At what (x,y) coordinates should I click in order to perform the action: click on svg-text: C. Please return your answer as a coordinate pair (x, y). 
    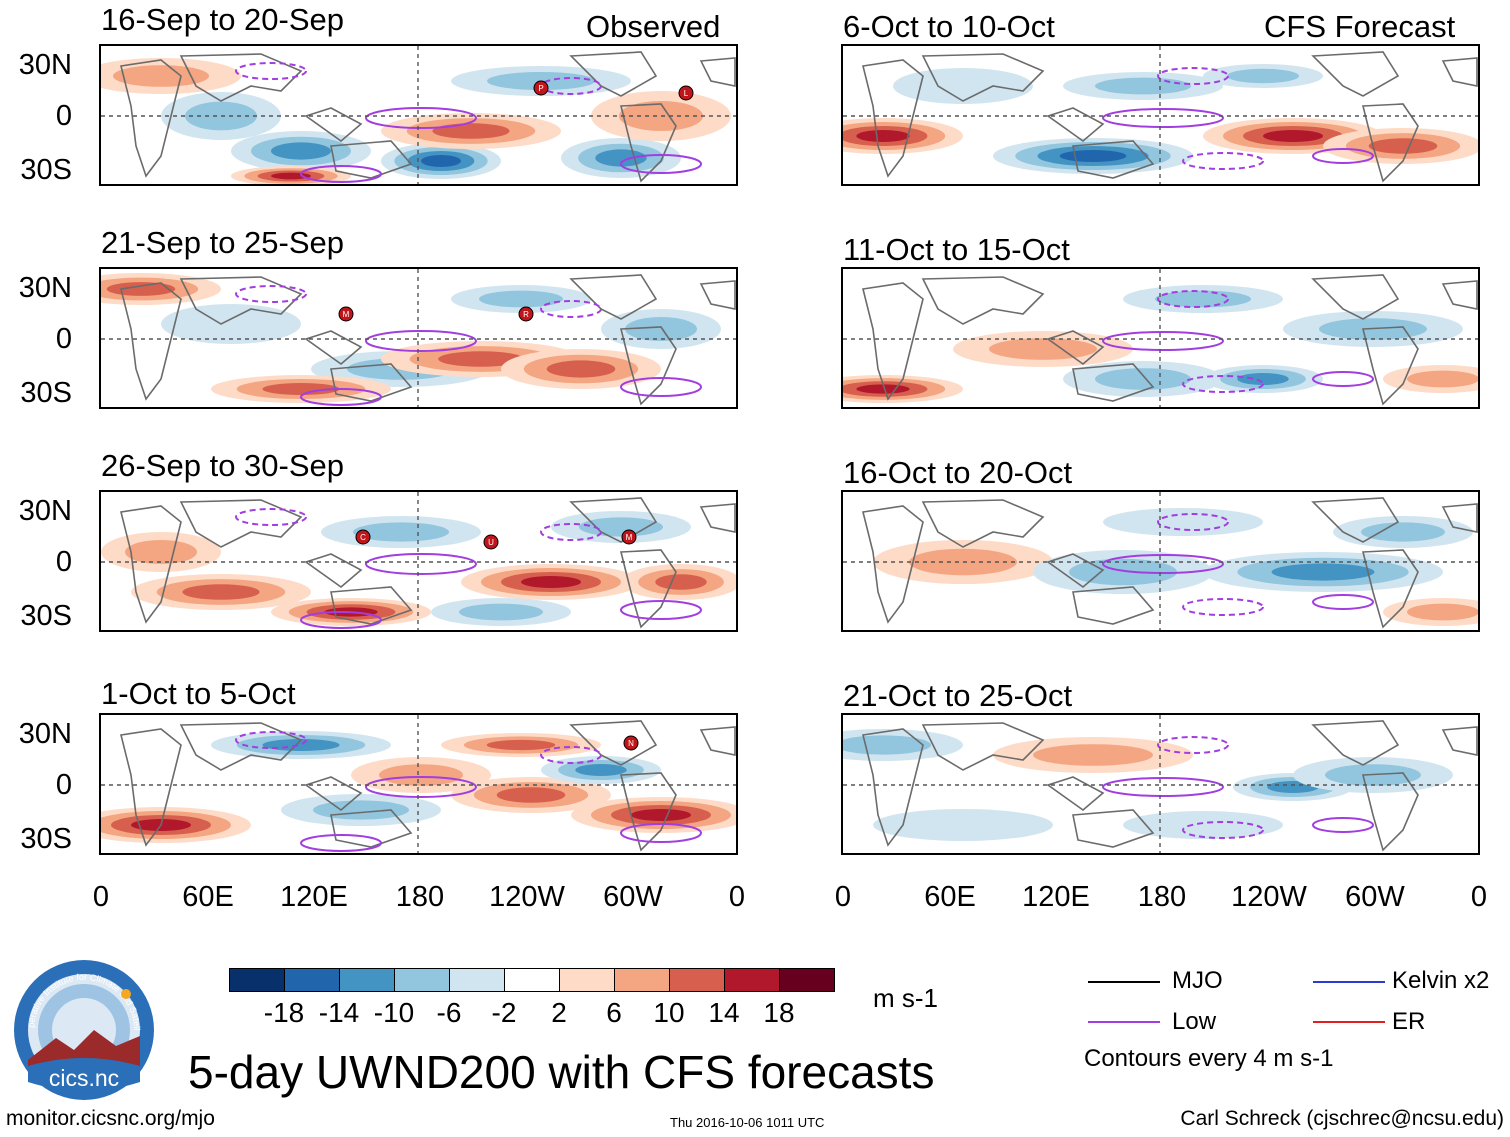
    Looking at the image, I should click on (363, 537).